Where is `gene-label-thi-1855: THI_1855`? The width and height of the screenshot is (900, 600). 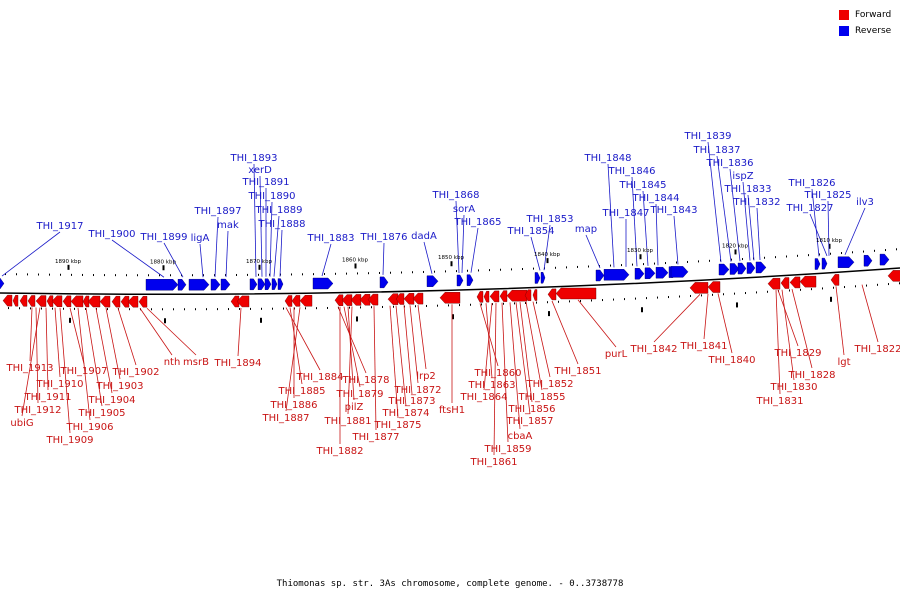 gene-label-thi-1855: THI_1855 is located at coordinates (541, 397).